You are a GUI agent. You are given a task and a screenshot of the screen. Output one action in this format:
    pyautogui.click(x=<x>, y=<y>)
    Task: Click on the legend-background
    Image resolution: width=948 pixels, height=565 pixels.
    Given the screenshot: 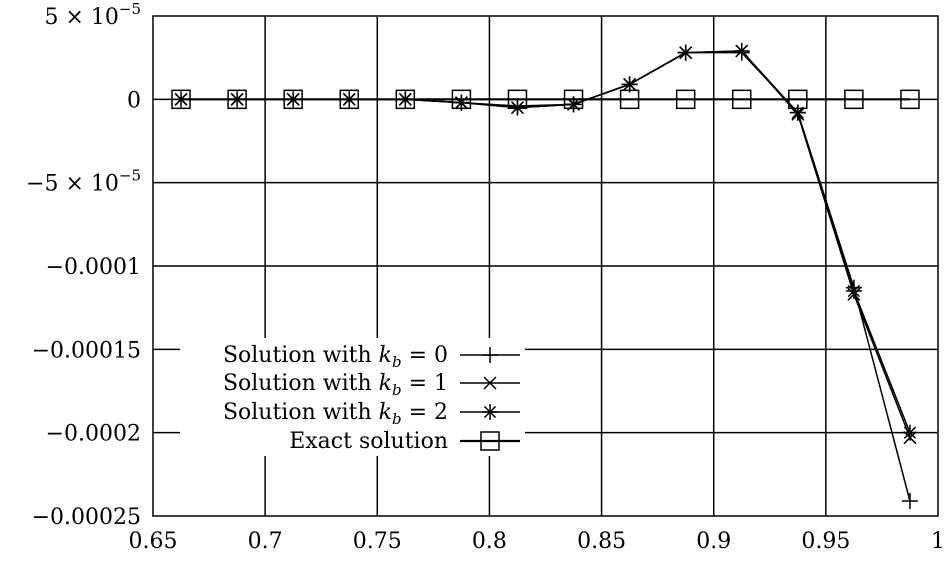 What is the action you would take?
    pyautogui.click(x=352, y=397)
    